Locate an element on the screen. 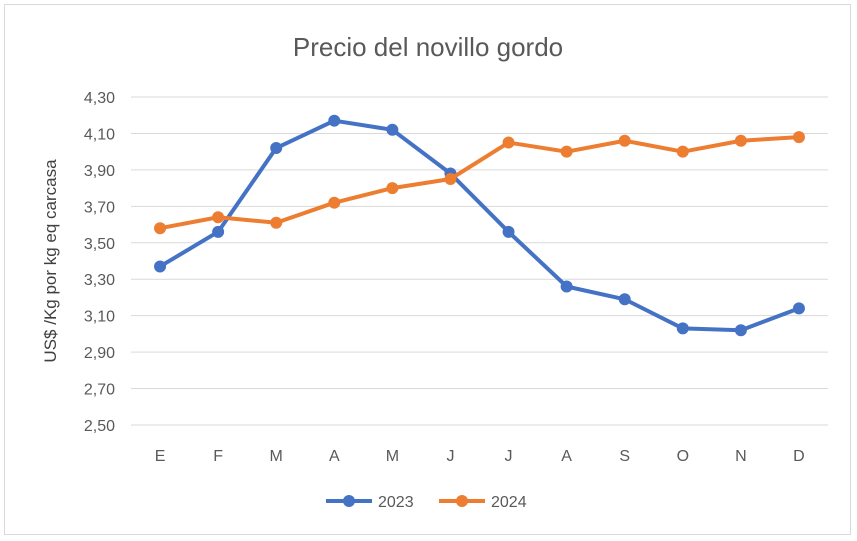 The image size is (857, 541). y-tick-label: 3,90 is located at coordinates (99, 171).